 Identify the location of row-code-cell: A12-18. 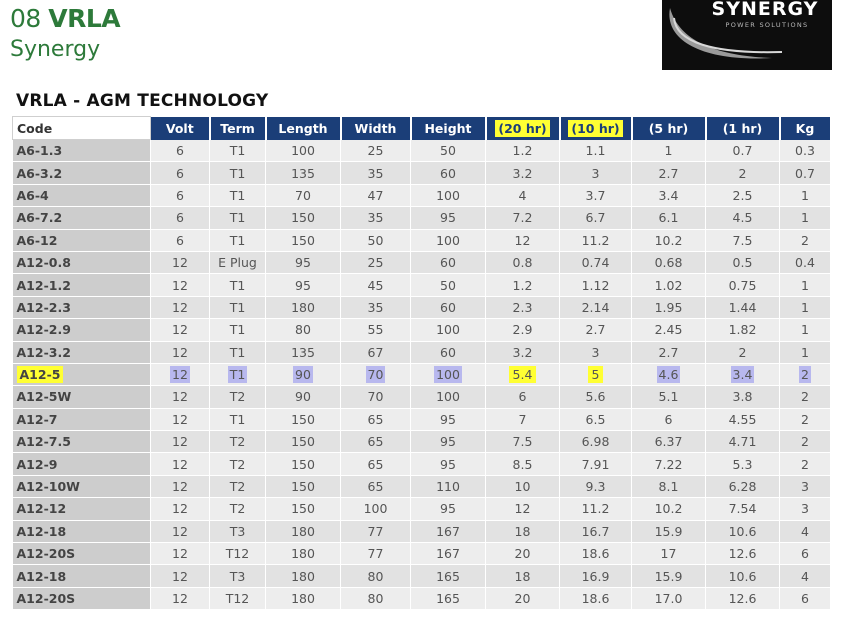
(81, 576).